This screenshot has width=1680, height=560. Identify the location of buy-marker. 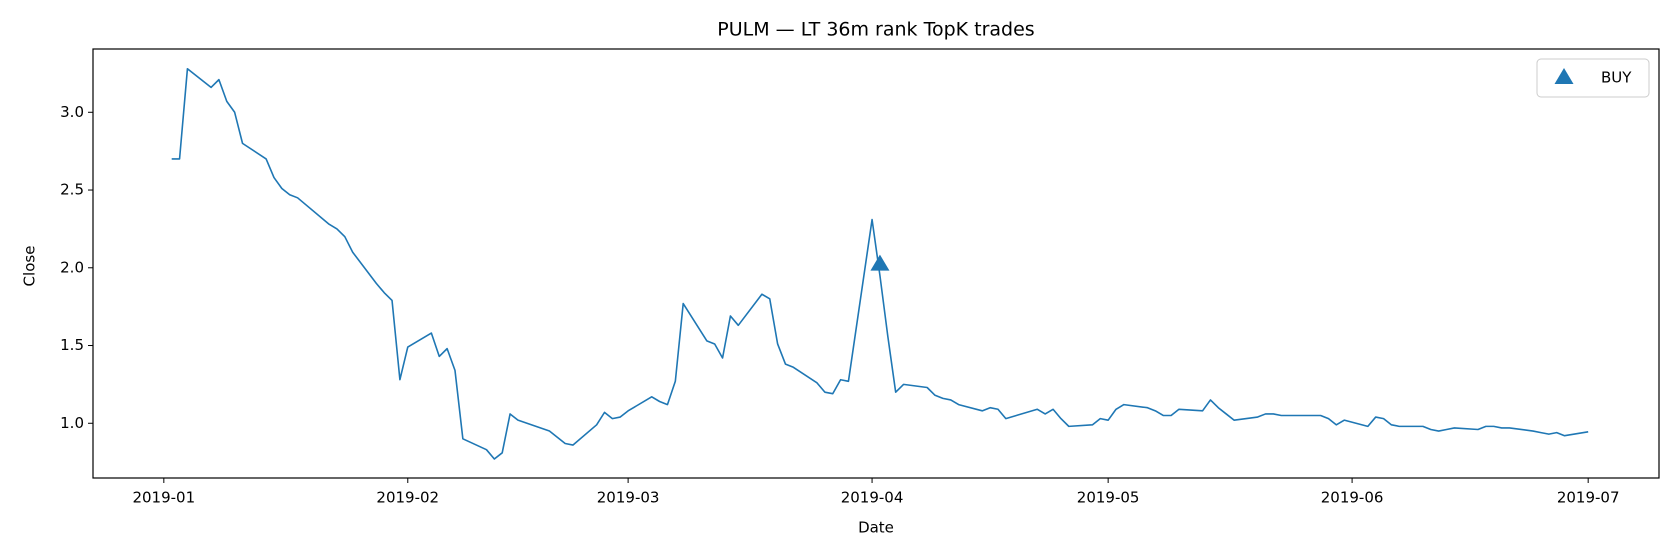
(880, 262).